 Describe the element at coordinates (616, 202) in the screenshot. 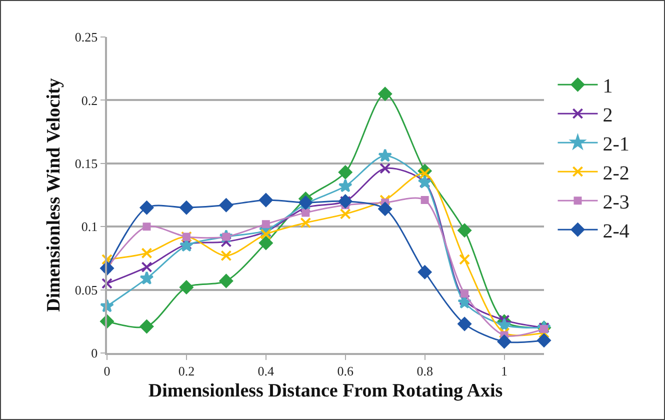

I see `legend-label: 2-3` at that location.